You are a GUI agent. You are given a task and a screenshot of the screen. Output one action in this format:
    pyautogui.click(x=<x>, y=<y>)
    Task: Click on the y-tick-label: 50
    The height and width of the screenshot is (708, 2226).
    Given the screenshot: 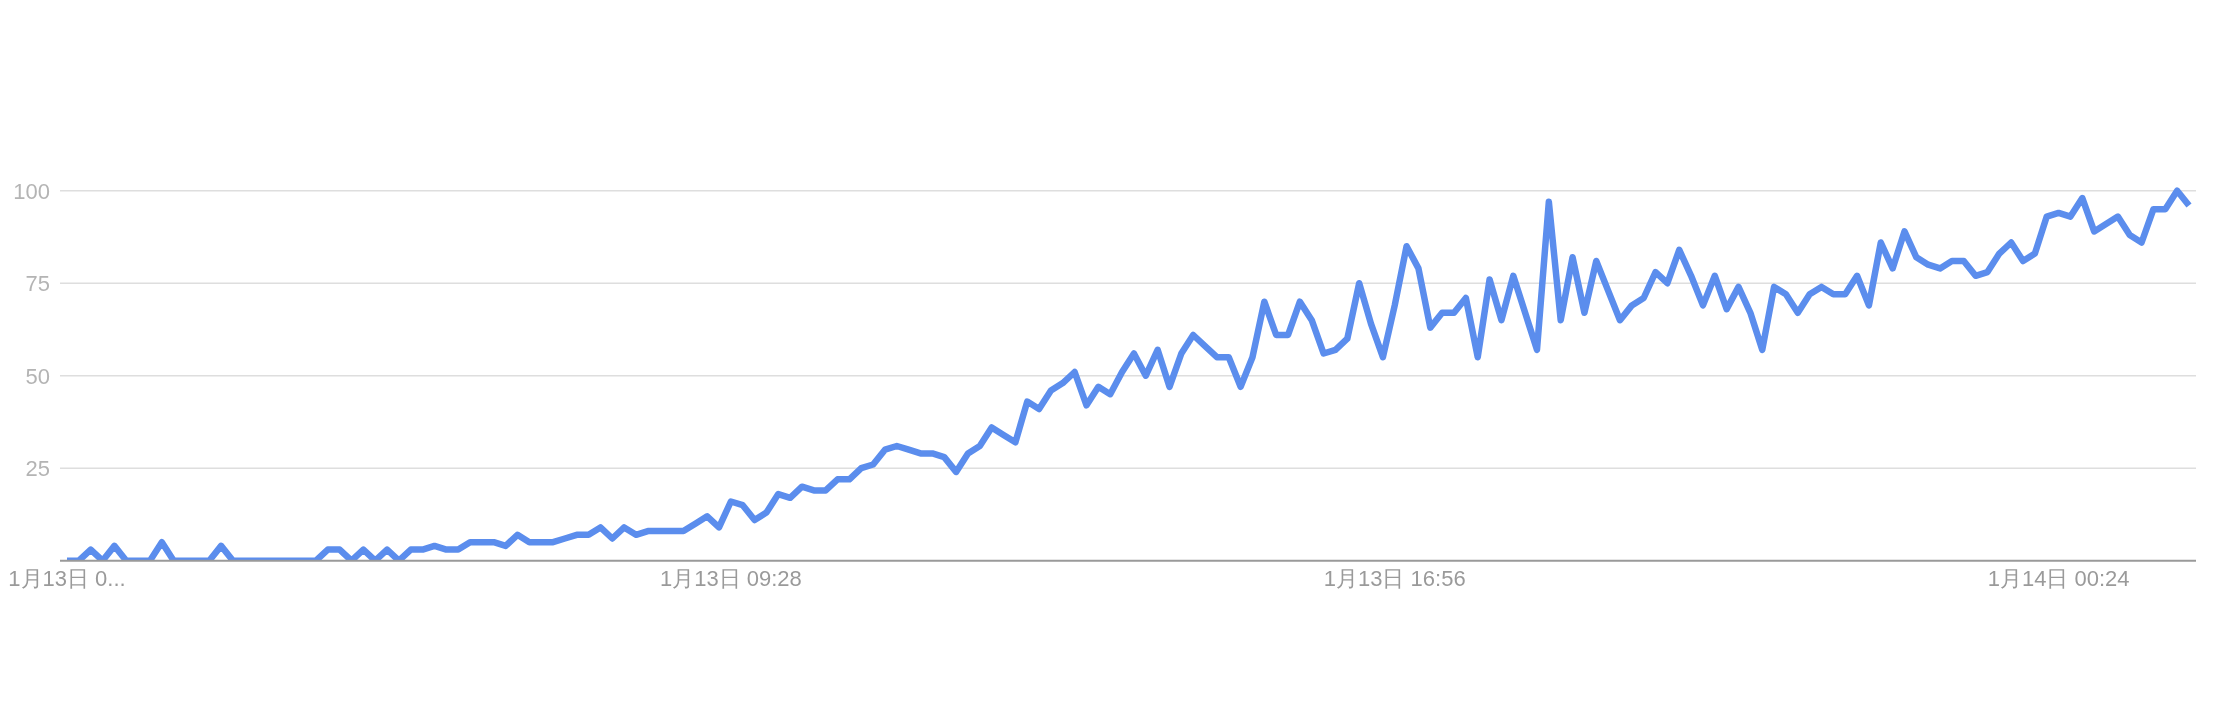 What is the action you would take?
    pyautogui.click(x=37, y=376)
    